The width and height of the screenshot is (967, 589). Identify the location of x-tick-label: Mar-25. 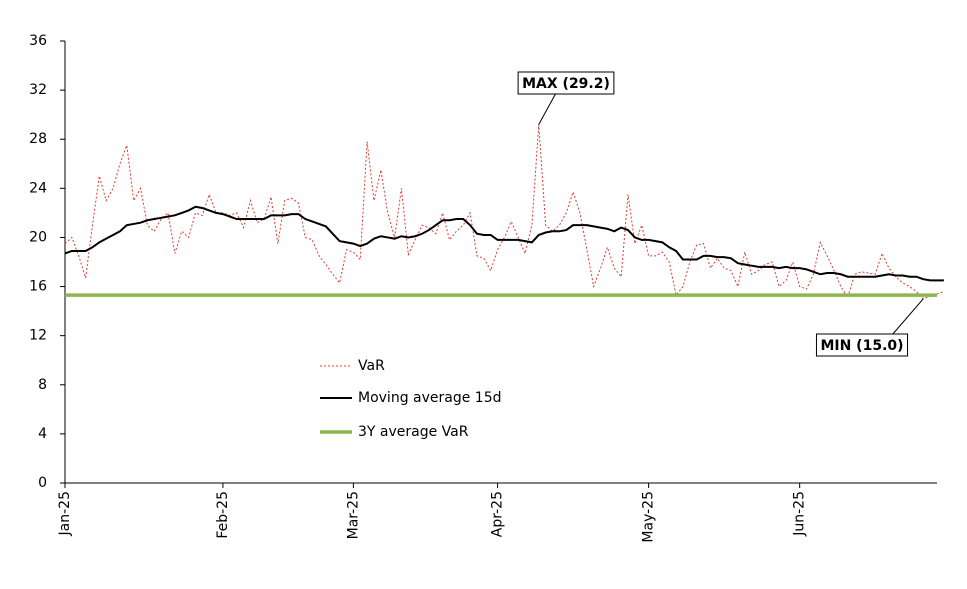
(353, 515).